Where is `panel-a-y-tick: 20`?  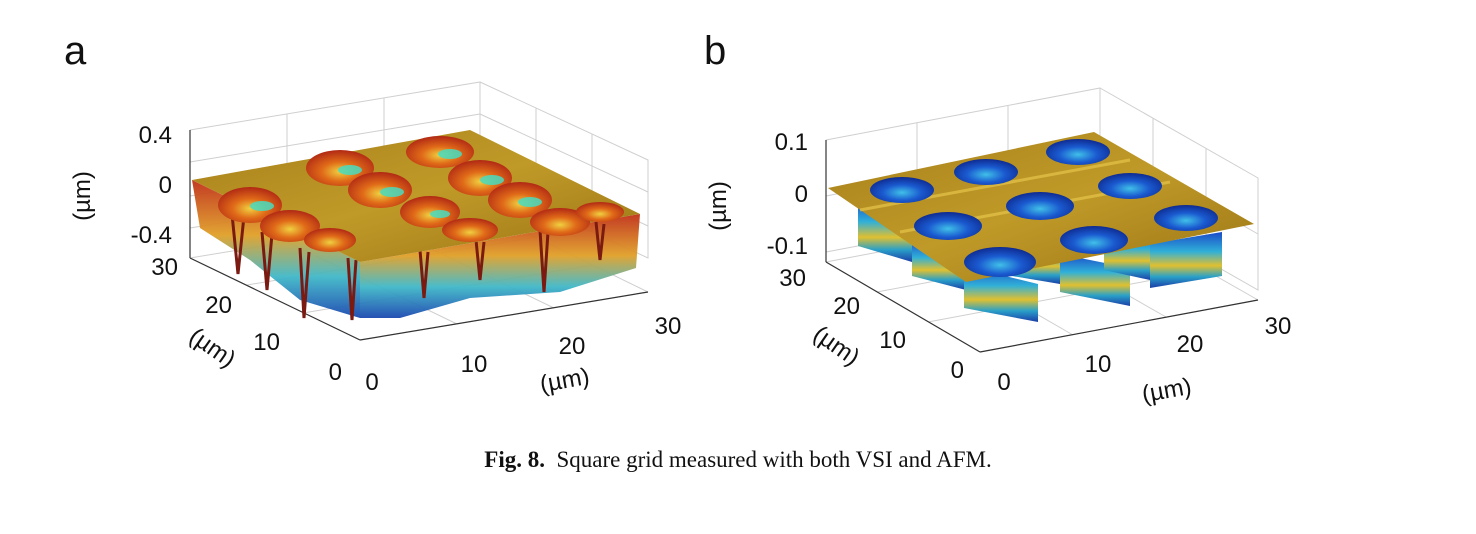 panel-a-y-tick: 20 is located at coordinates (218, 305).